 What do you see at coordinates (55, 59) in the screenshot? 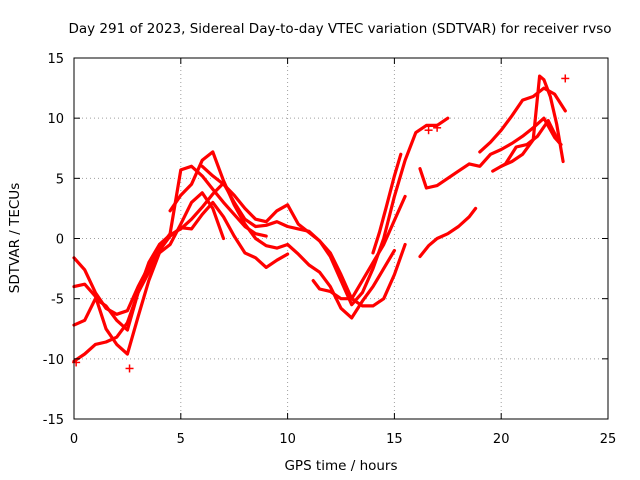
I see `y-tick-label: 15` at bounding box center [55, 59].